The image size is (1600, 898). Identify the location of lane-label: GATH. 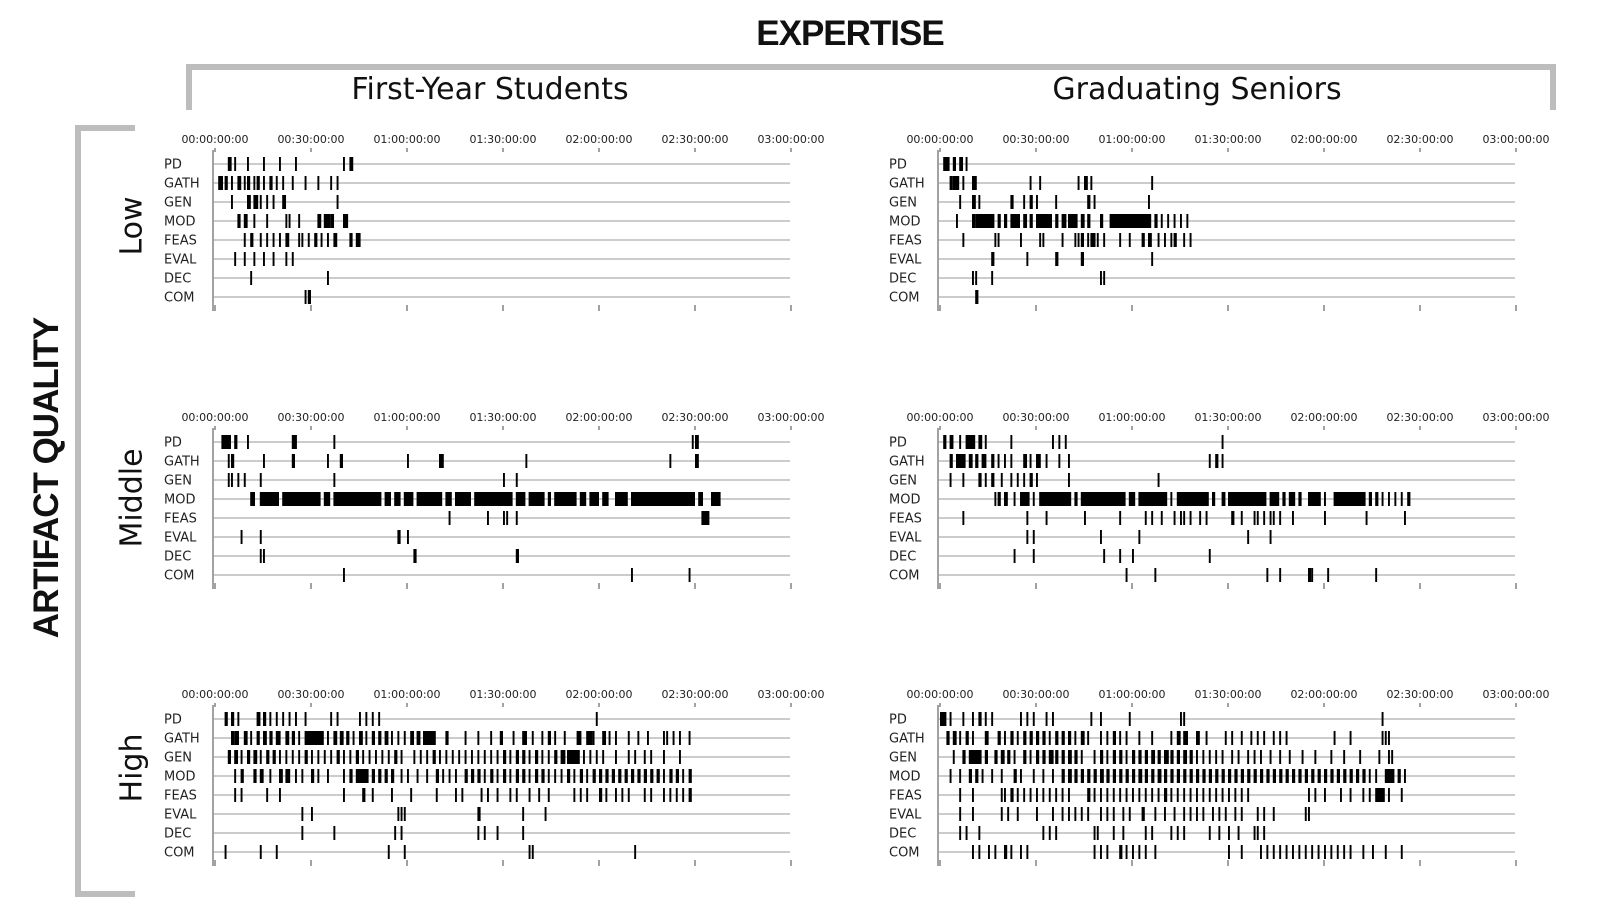
(182, 739).